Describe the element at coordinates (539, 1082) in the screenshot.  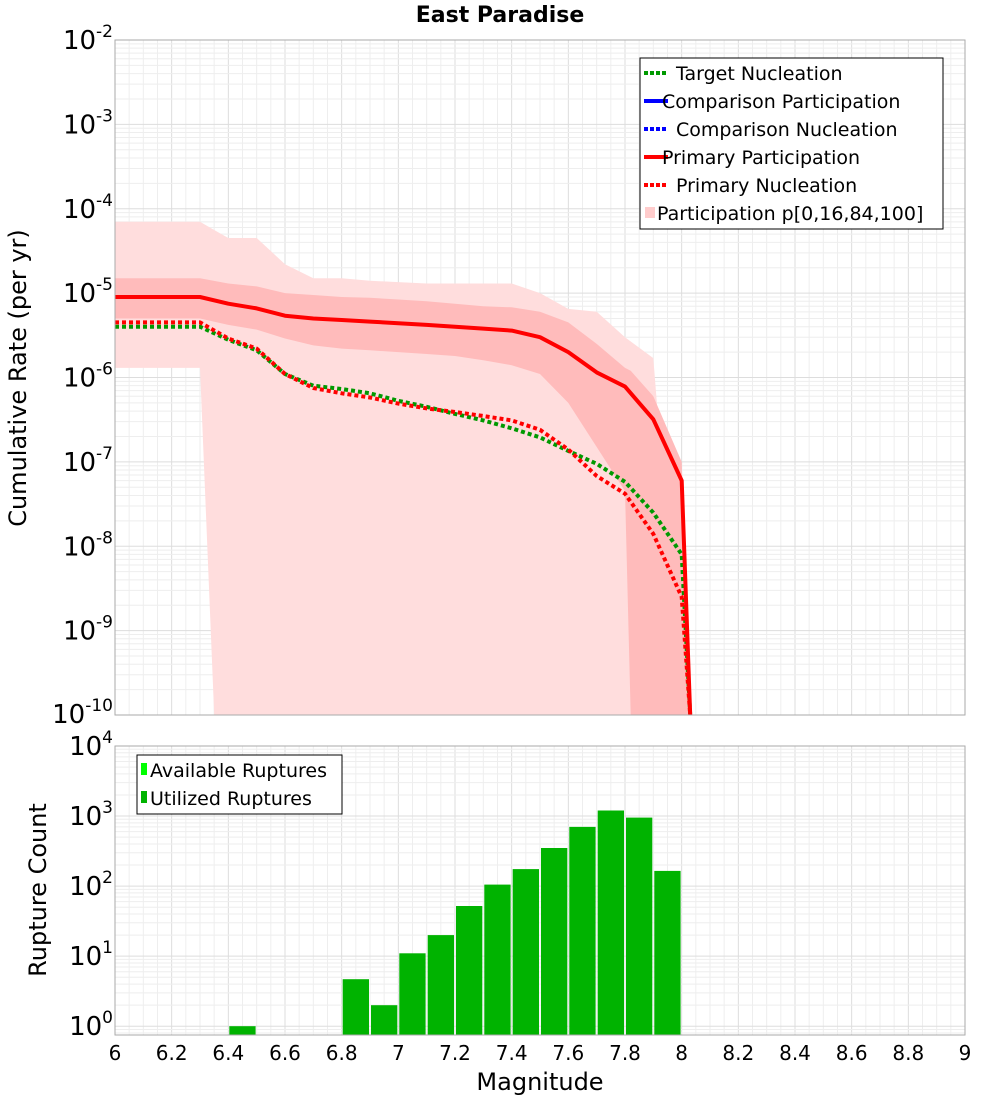
I see `magnitude-x-axis-label: Magnitude` at that location.